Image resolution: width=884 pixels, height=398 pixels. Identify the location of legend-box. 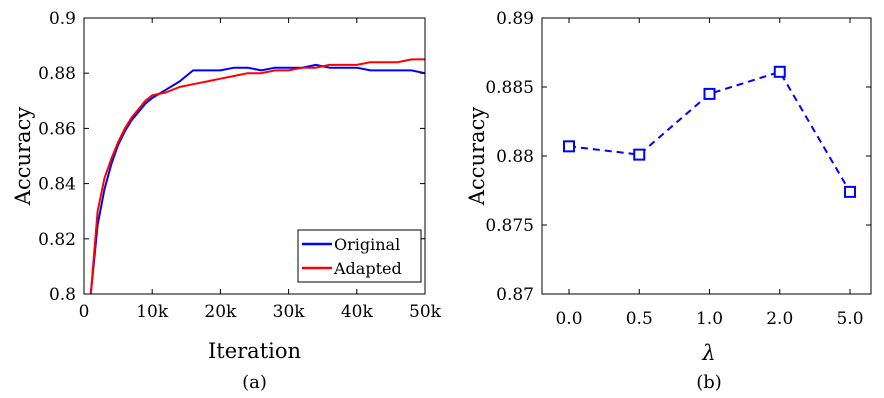
(359, 256).